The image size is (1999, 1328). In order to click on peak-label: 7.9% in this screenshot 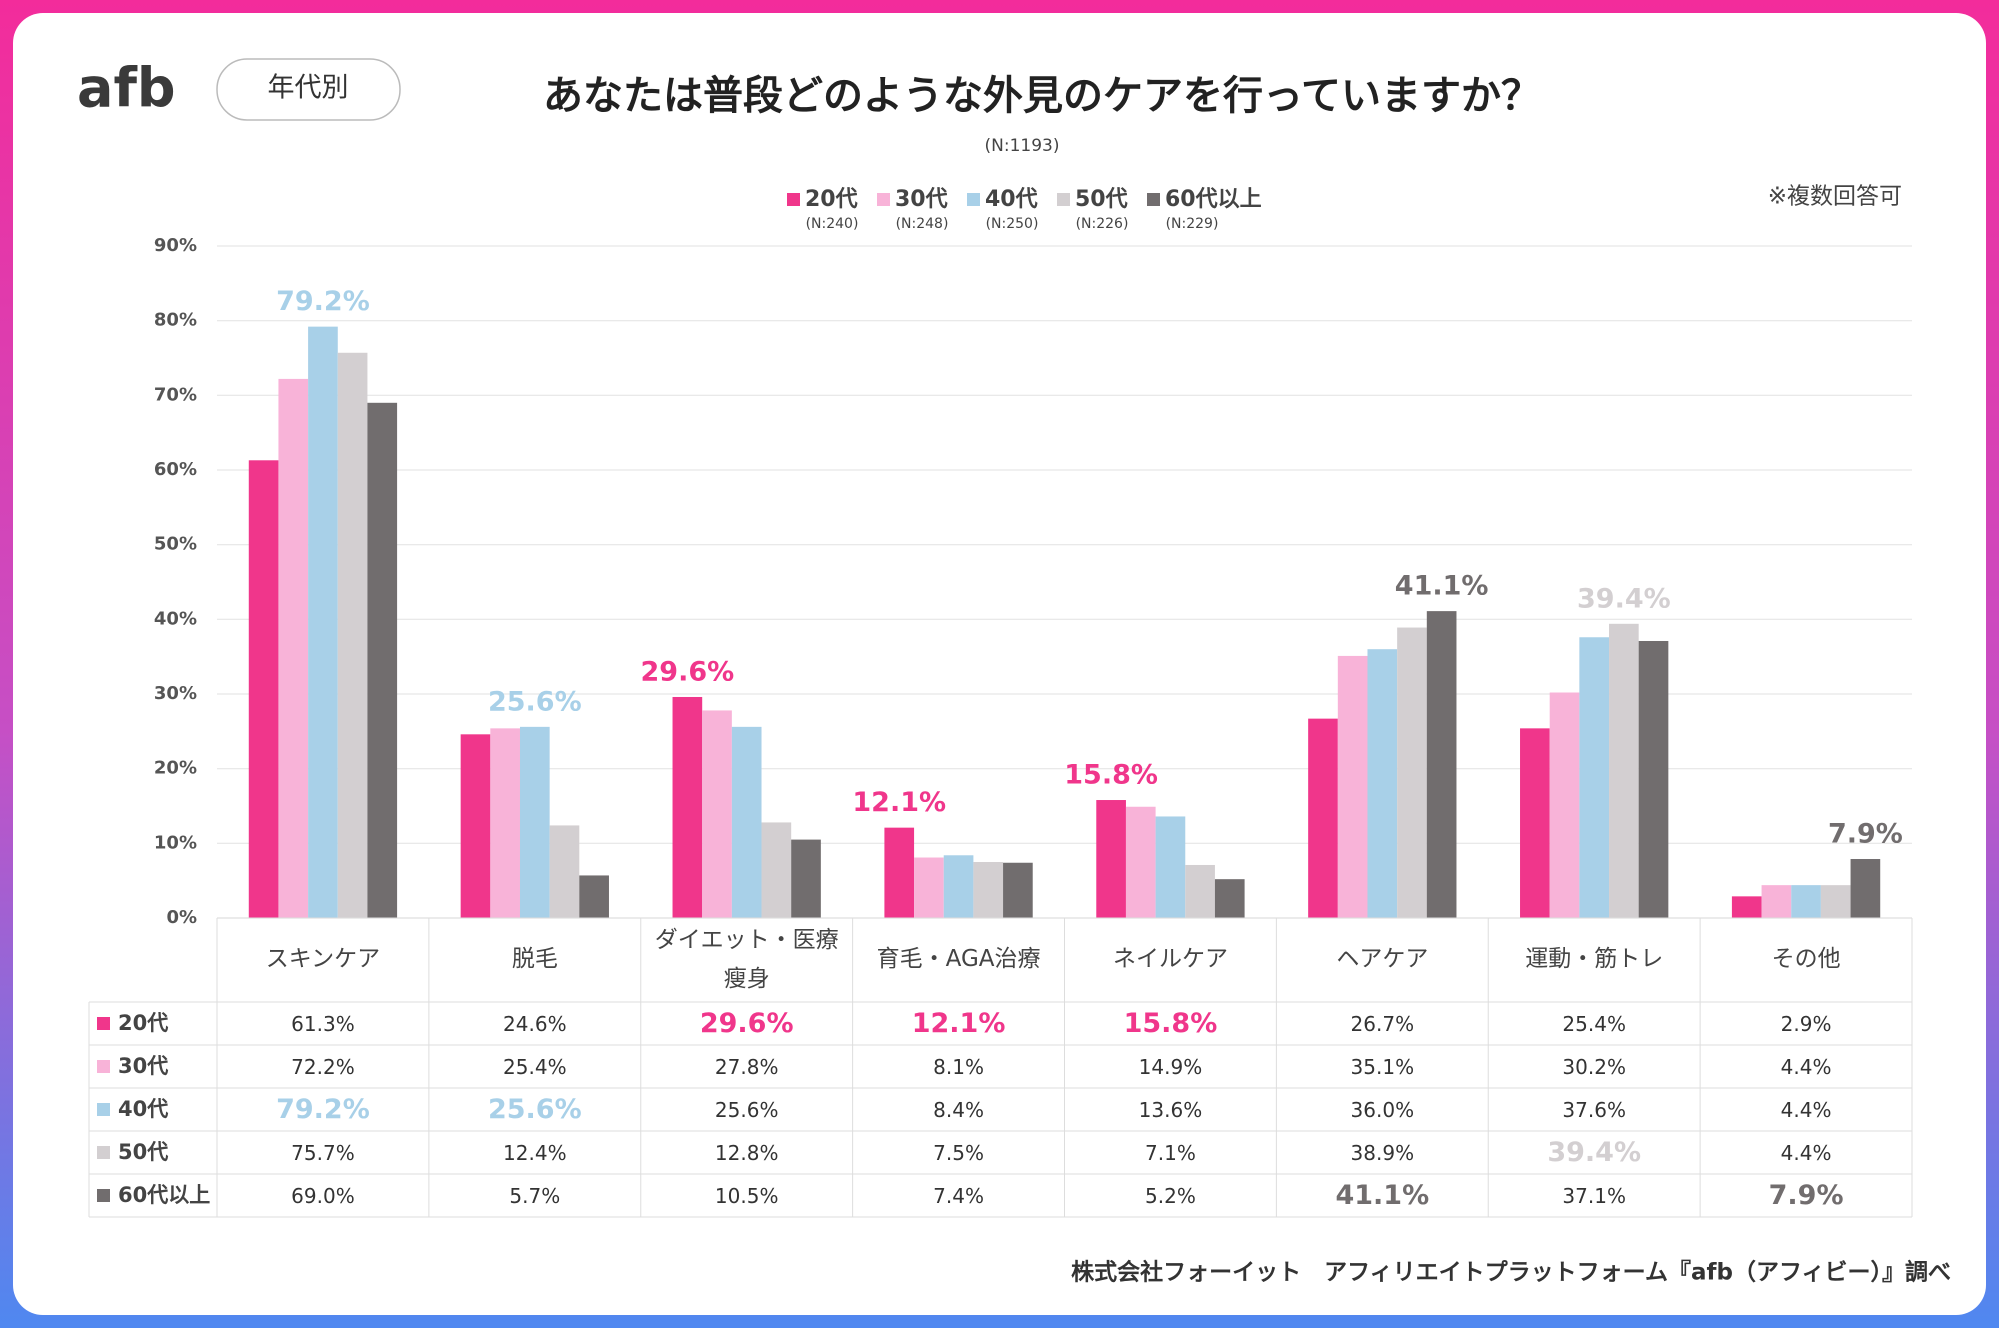, I will do `click(1865, 834)`.